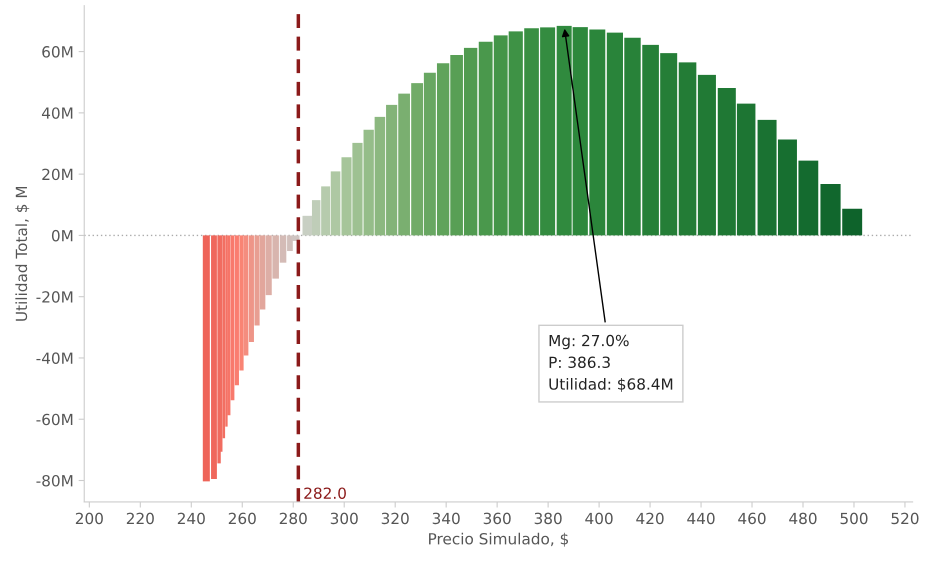 Image resolution: width=936 pixels, height=564 pixels. Describe the element at coordinates (905, 518) in the screenshot. I see `x-tick-label: 520` at that location.